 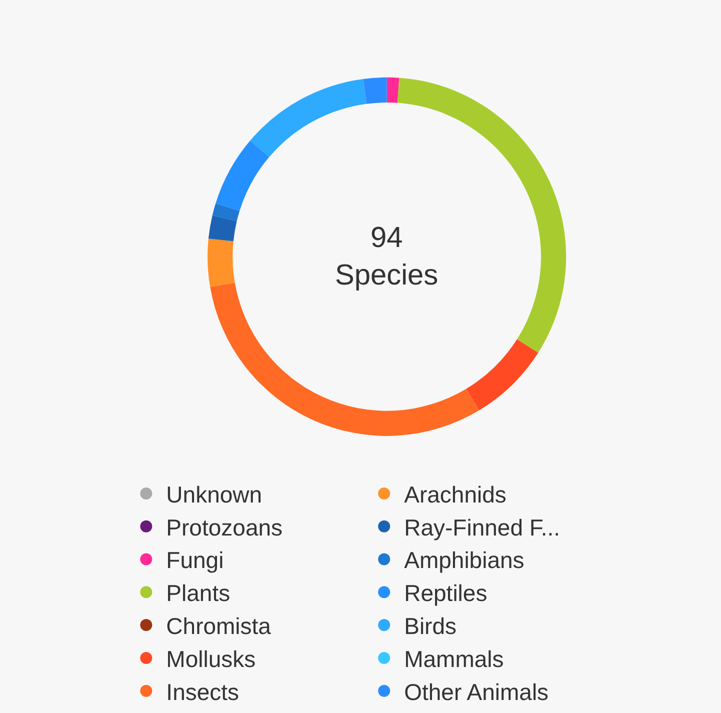 What do you see at coordinates (464, 560) in the screenshot?
I see `legend-label: Amphibians` at bounding box center [464, 560].